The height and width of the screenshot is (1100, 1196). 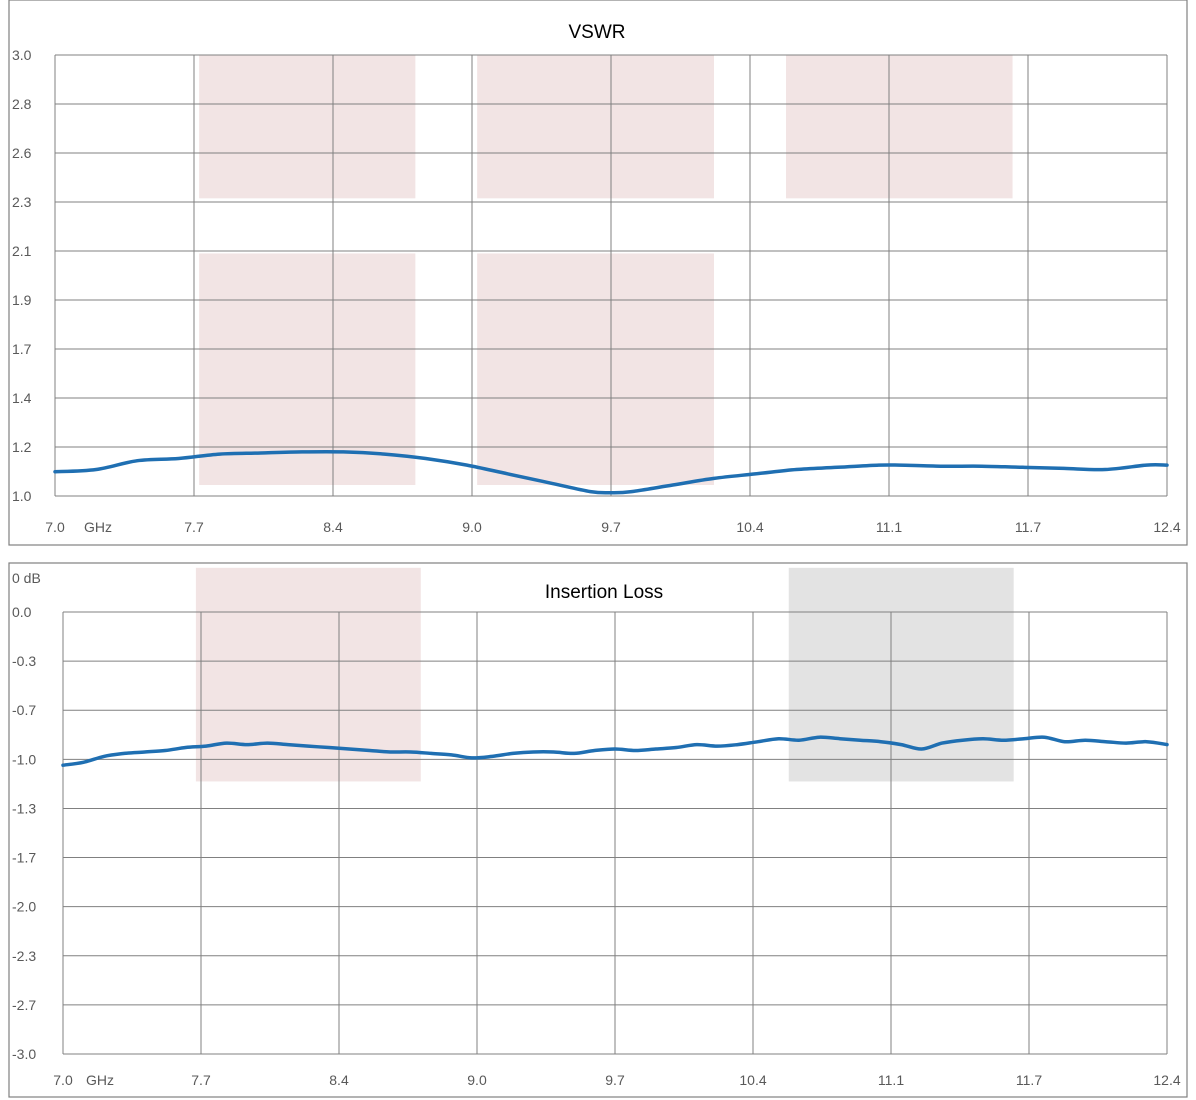 What do you see at coordinates (22, 55) in the screenshot?
I see `vswr-y-tick-label: 3.0` at bounding box center [22, 55].